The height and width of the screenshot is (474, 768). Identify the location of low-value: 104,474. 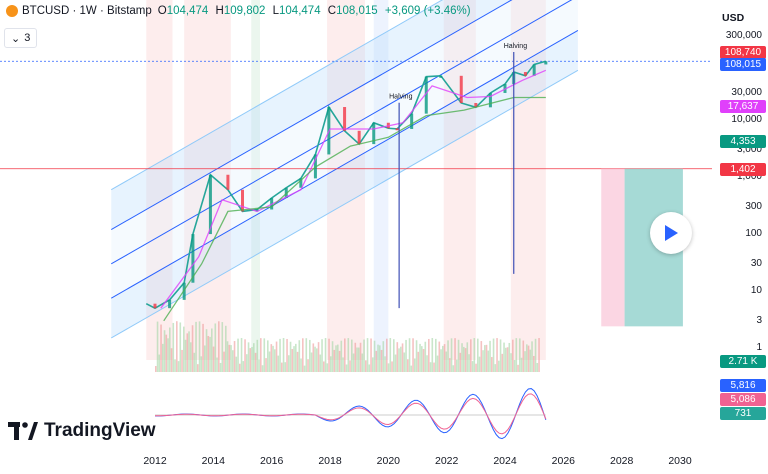
(300, 11).